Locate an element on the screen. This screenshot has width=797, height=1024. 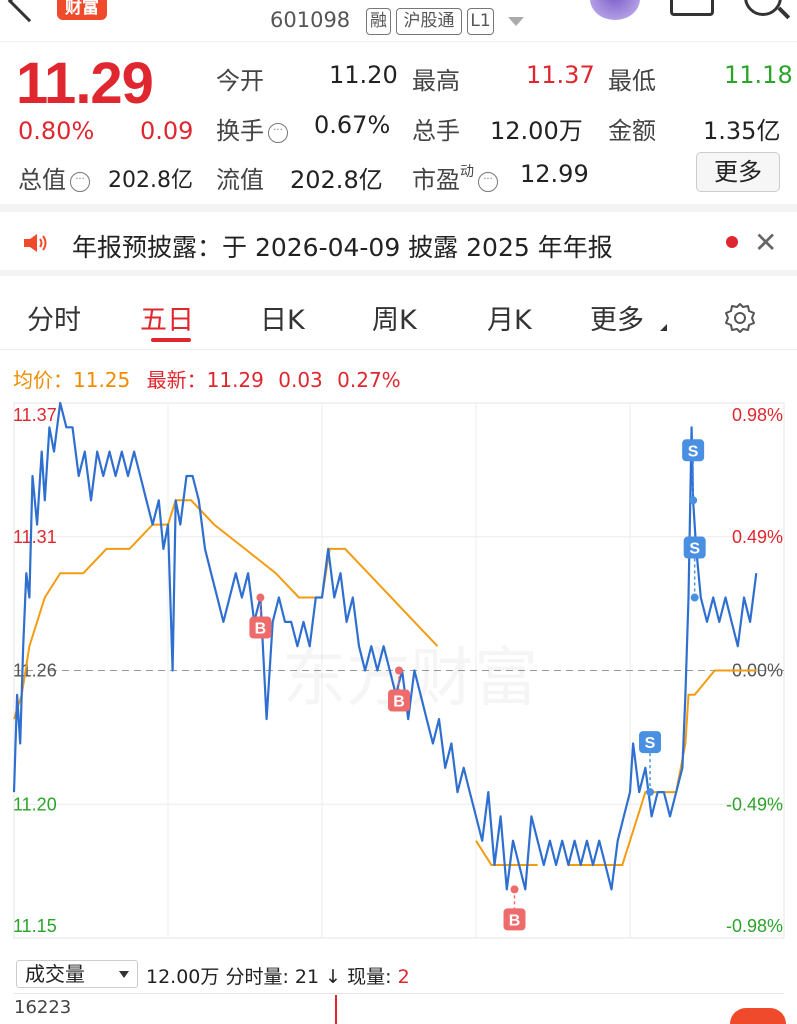
float-cap-value: 202.8亿 is located at coordinates (336, 180).